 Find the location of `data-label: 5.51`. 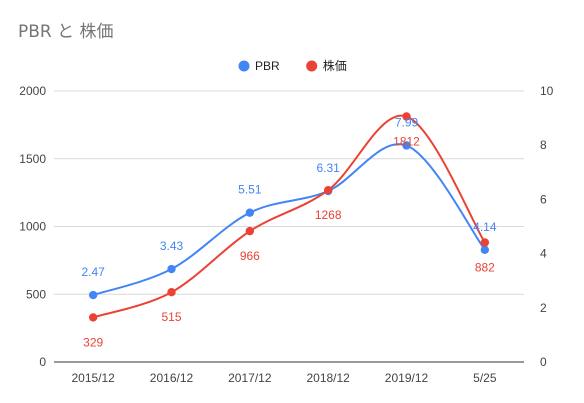

data-label: 5.51 is located at coordinates (250, 190).